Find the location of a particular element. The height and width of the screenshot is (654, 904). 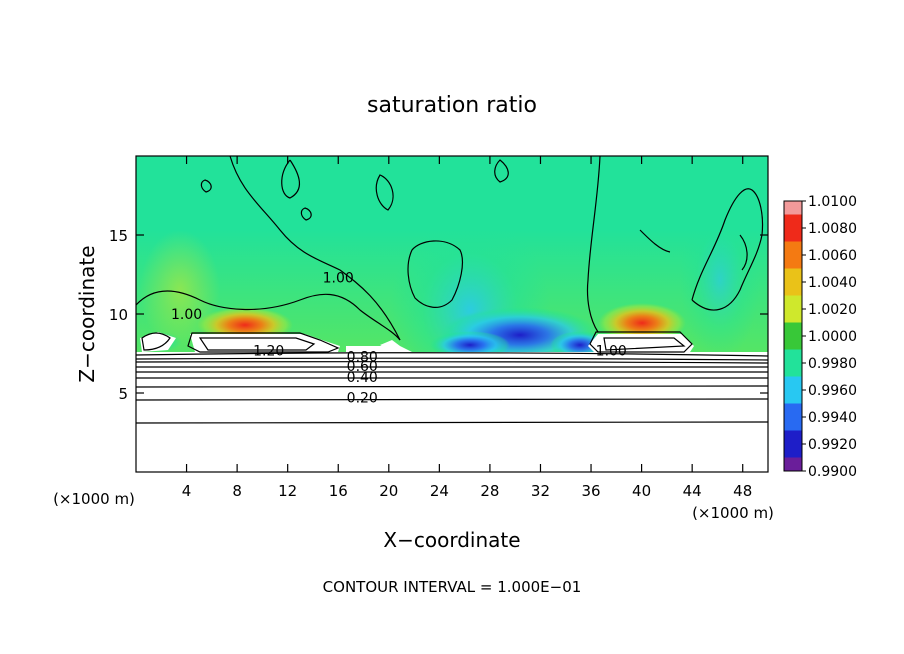

contour-labels: 1.00 1.00 1.00 1.20 0.800.600.40 0.20 is located at coordinates (399, 339).